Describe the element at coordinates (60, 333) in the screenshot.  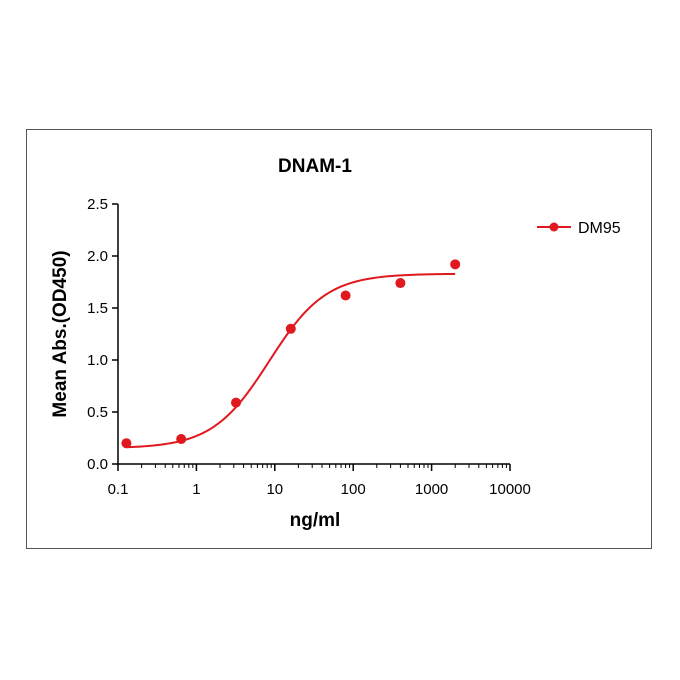
I see `y-axis-title: Mean Abs.(OD450)` at that location.